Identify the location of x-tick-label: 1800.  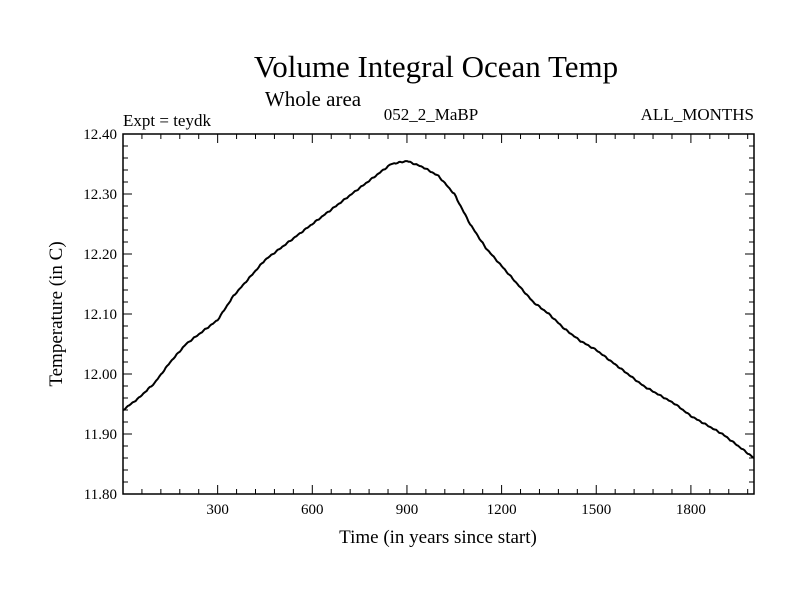
(691, 510).